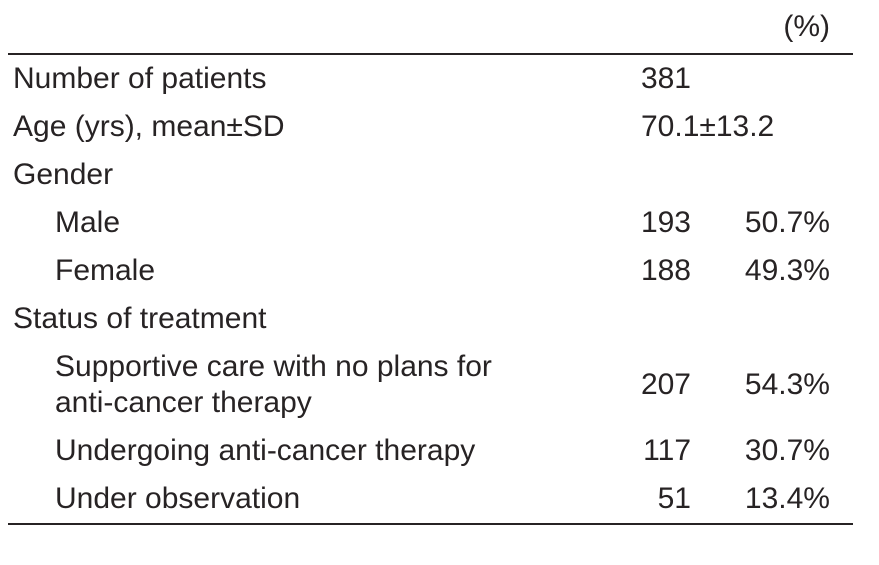 This screenshot has width=879, height=565. Describe the element at coordinates (63, 174) in the screenshot. I see `row-label: Gender` at that location.